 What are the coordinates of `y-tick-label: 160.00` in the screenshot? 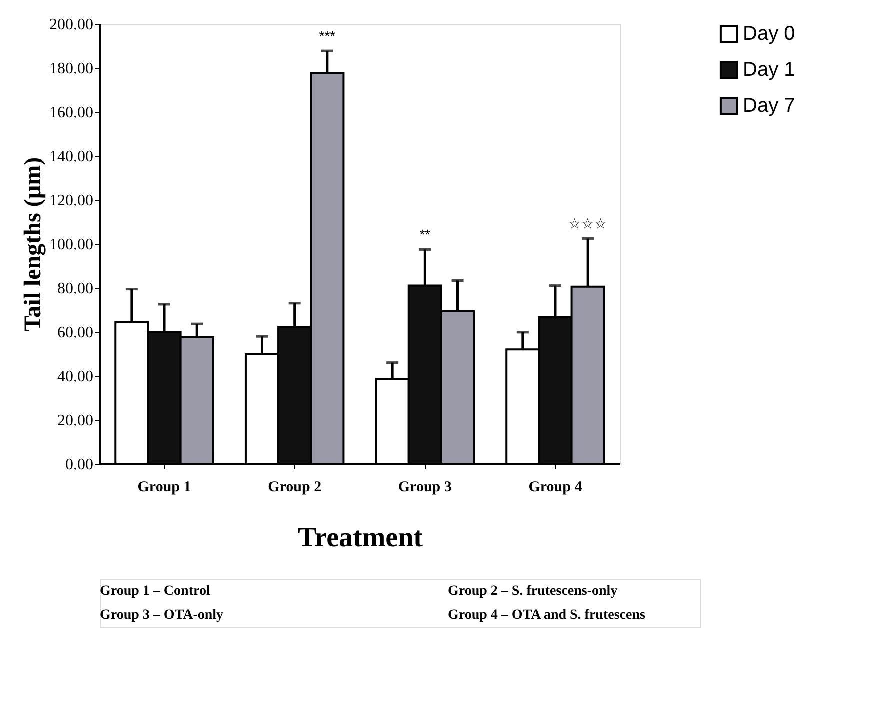 It's located at (72, 113).